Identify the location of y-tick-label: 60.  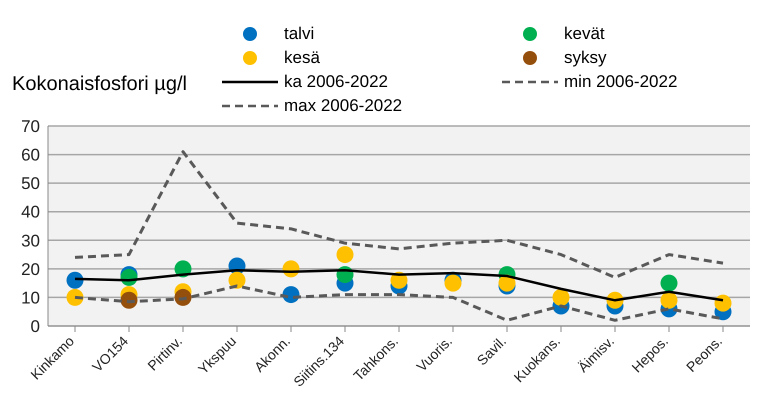
(30, 155).